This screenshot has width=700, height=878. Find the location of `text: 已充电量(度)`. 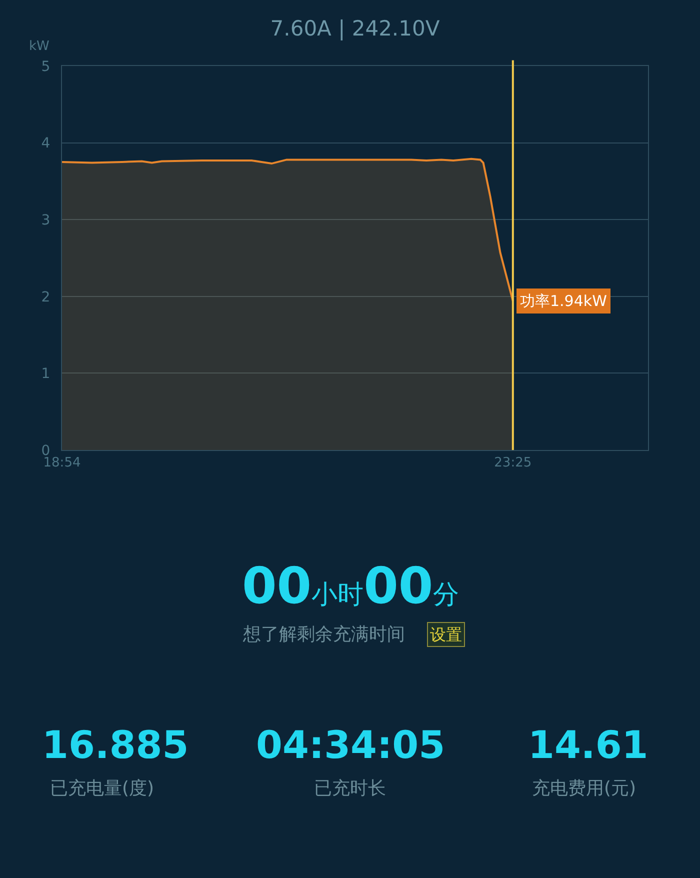

text: 已充电量(度) is located at coordinates (102, 788).